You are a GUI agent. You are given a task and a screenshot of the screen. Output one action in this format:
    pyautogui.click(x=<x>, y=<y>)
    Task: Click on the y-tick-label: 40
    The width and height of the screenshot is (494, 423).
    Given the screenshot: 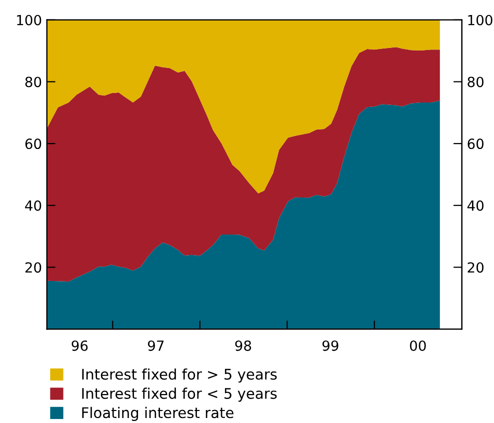 What is the action you would take?
    pyautogui.click(x=33, y=205)
    